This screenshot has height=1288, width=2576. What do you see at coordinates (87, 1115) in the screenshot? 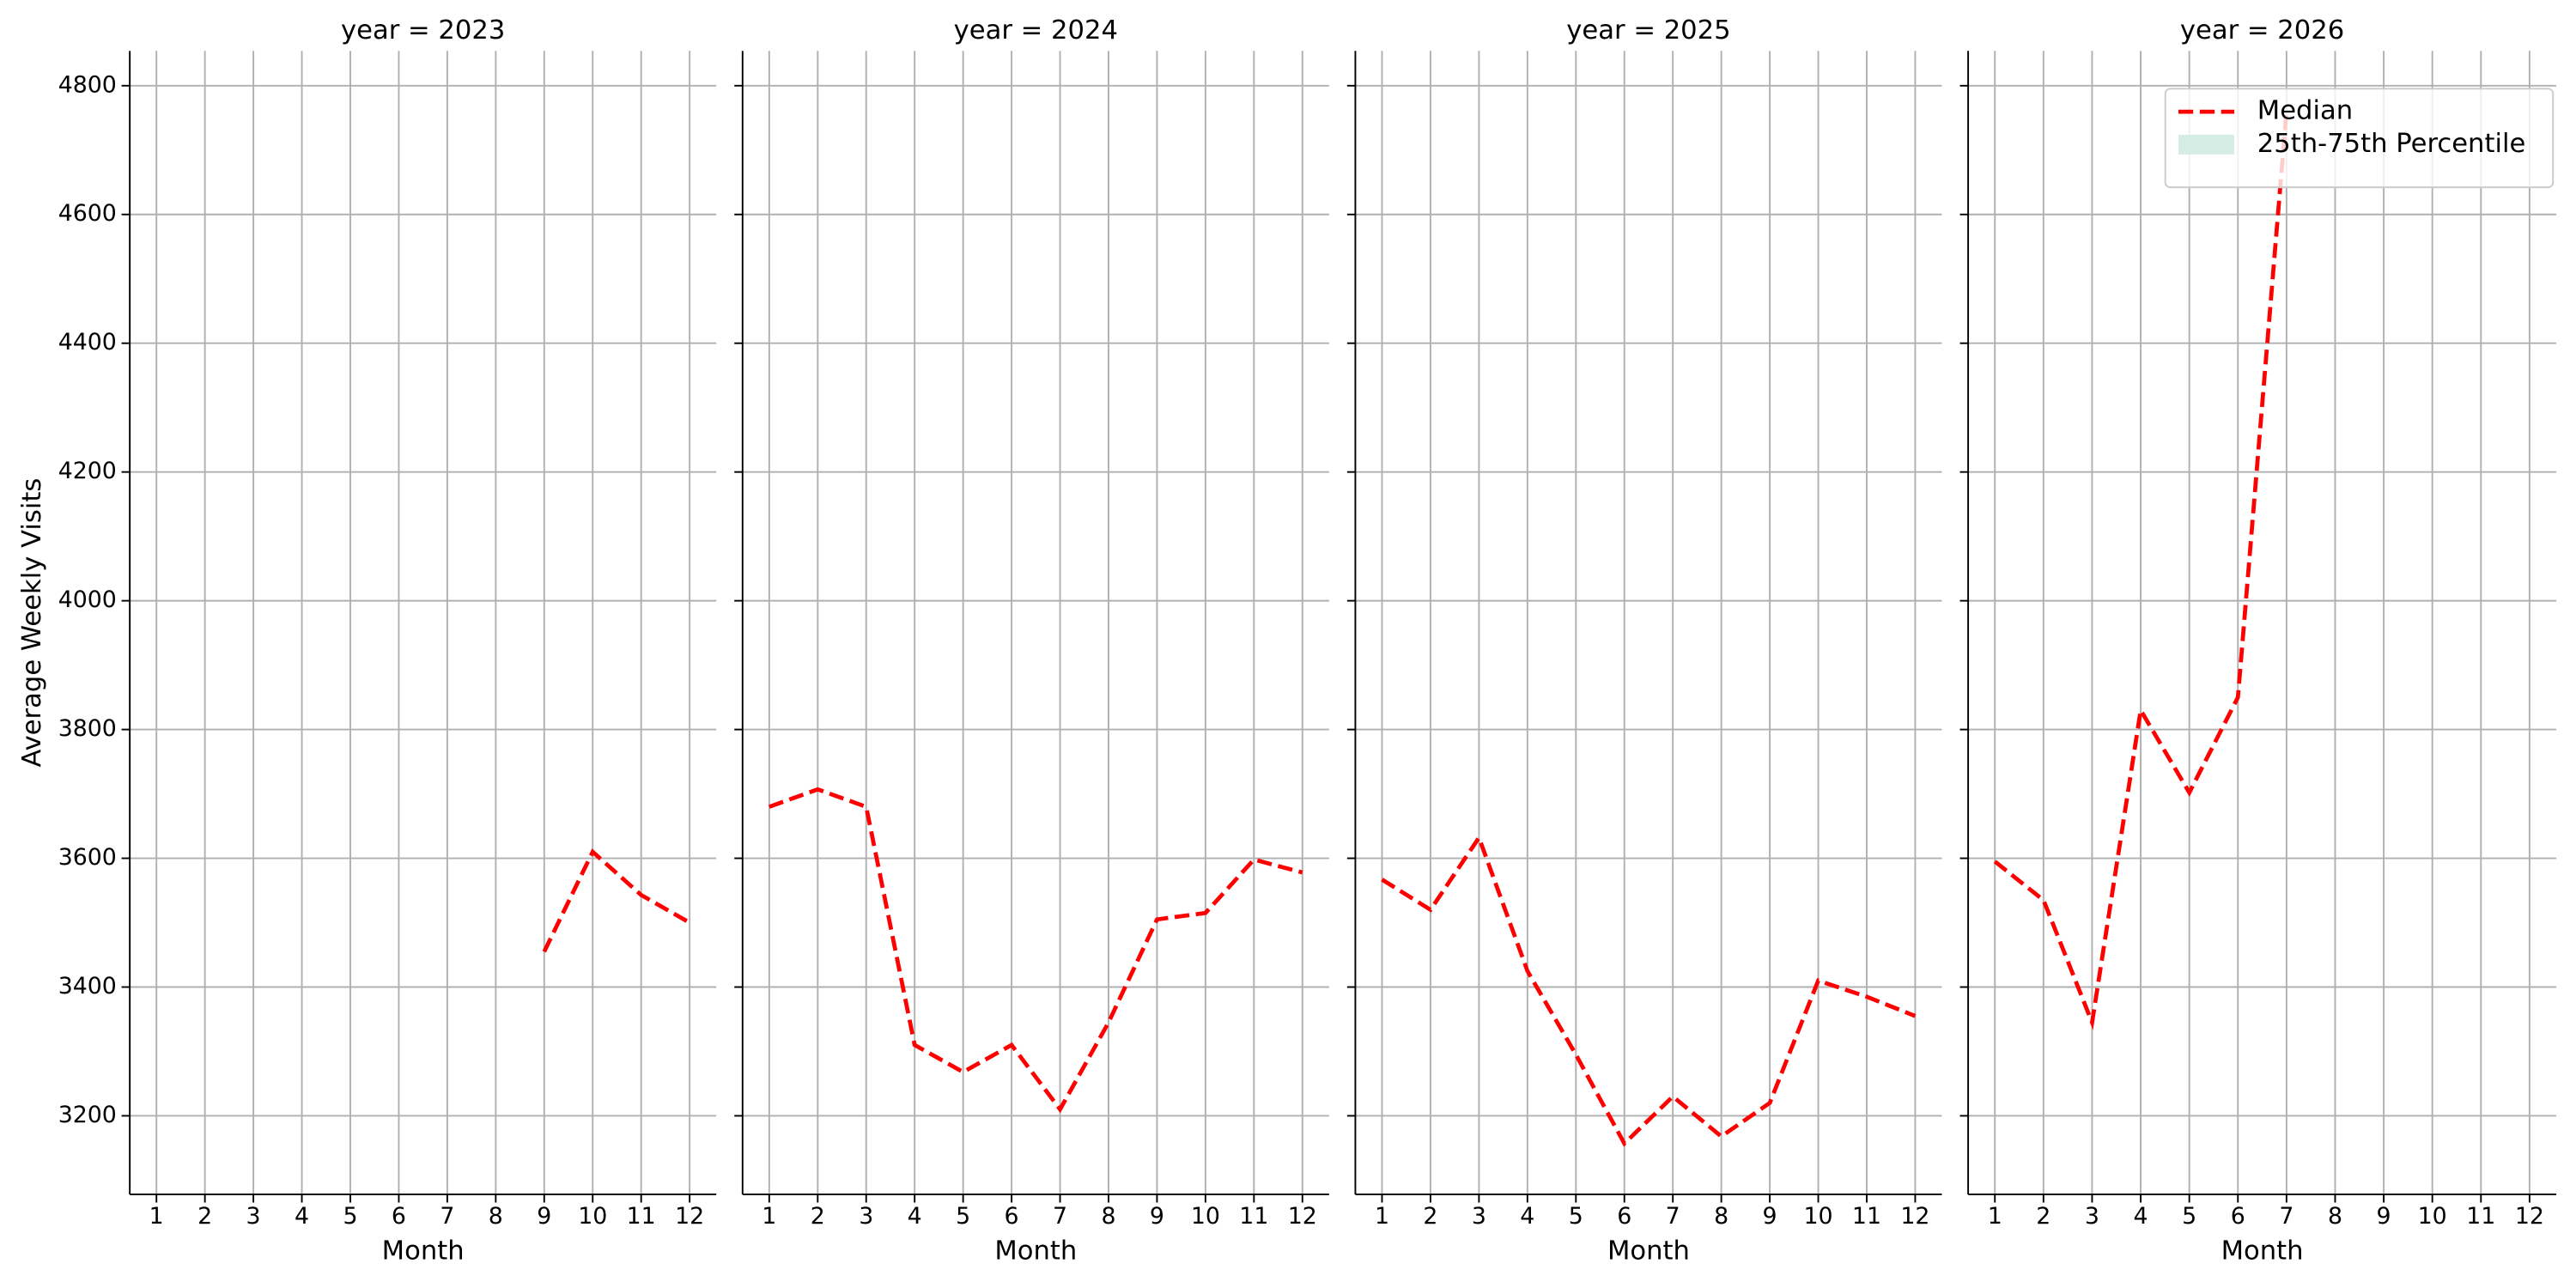
I see `y-tick-label: 3200` at bounding box center [87, 1115].